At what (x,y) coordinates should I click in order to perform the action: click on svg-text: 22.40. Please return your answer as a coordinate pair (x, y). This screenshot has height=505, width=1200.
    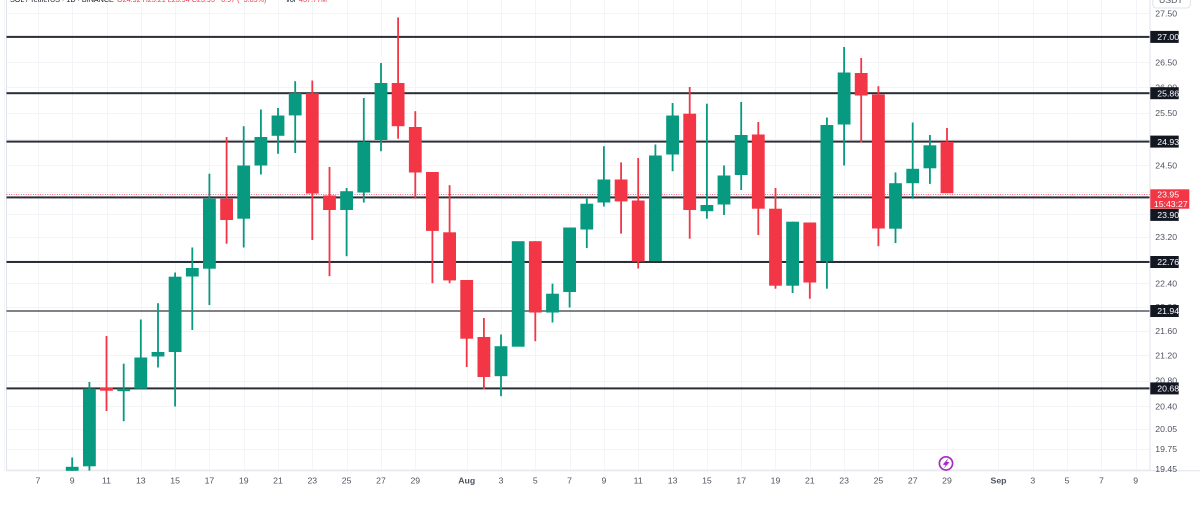
    Looking at the image, I should click on (1166, 283).